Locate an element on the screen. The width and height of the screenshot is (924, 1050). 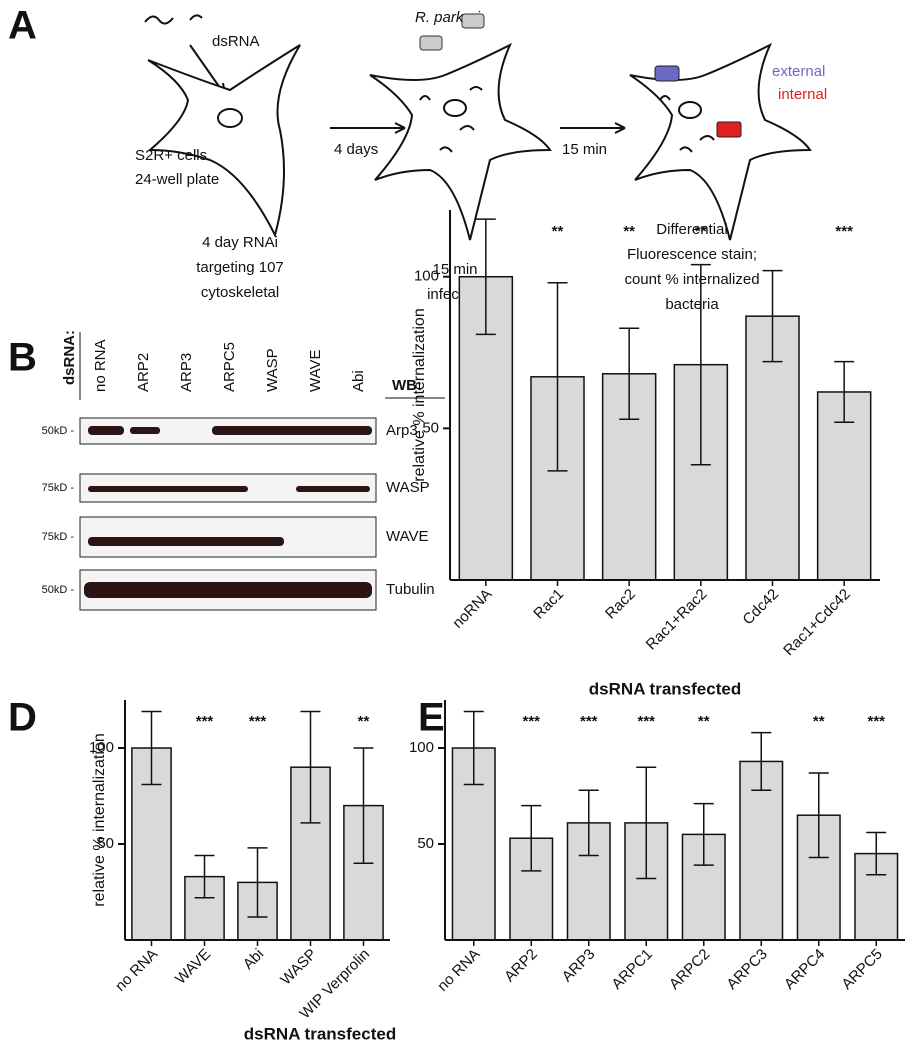
x-tick-label: ARPC5 is located at coordinates (861, 969).